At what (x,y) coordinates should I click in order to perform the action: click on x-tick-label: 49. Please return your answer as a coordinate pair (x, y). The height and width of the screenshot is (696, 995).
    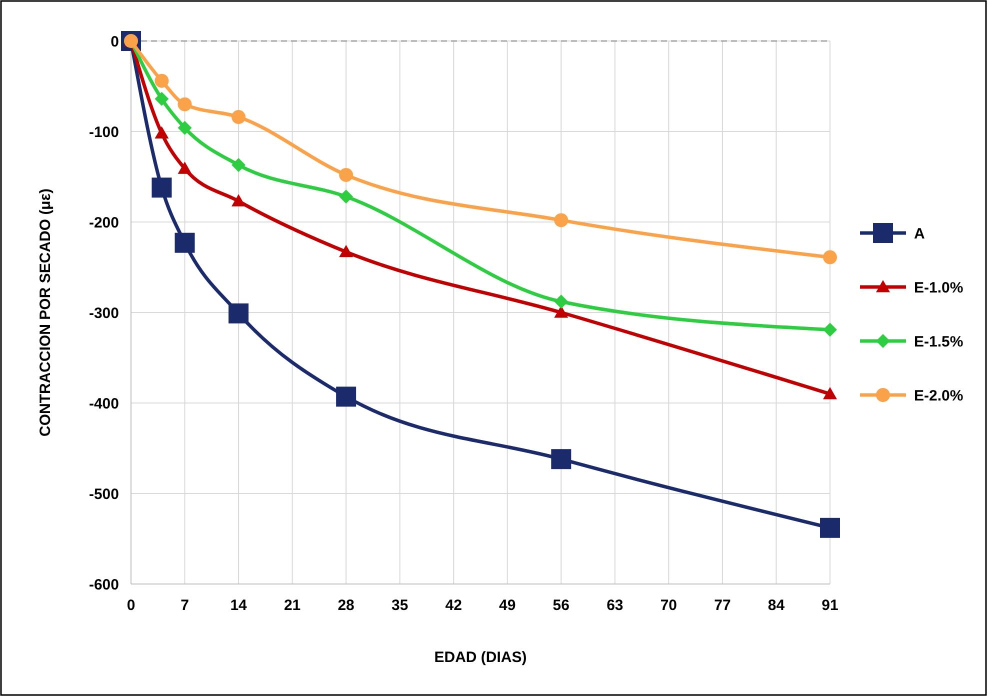
    Looking at the image, I should click on (507, 605).